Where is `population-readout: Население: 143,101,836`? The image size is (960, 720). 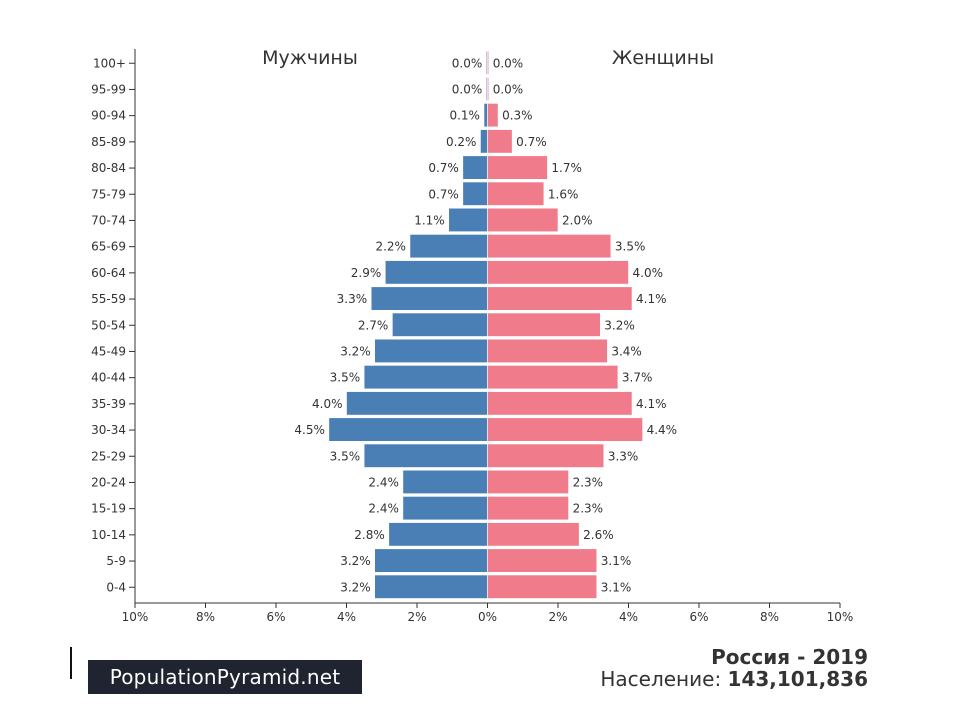 population-readout: Население: 143,101,836 is located at coordinates (734, 679).